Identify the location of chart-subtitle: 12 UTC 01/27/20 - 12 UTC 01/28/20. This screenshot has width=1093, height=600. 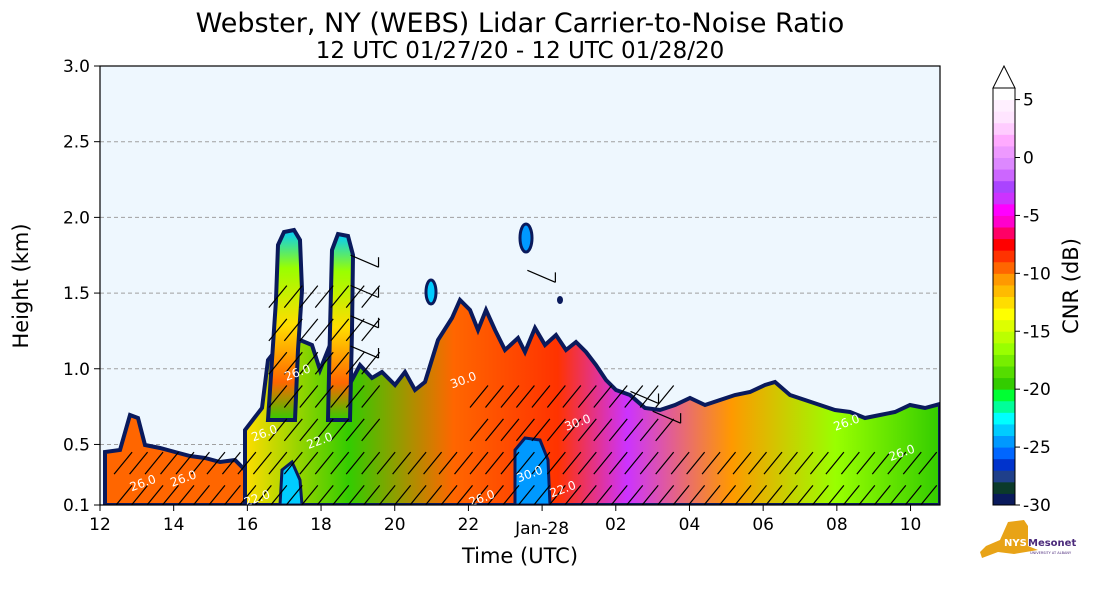
(520, 51).